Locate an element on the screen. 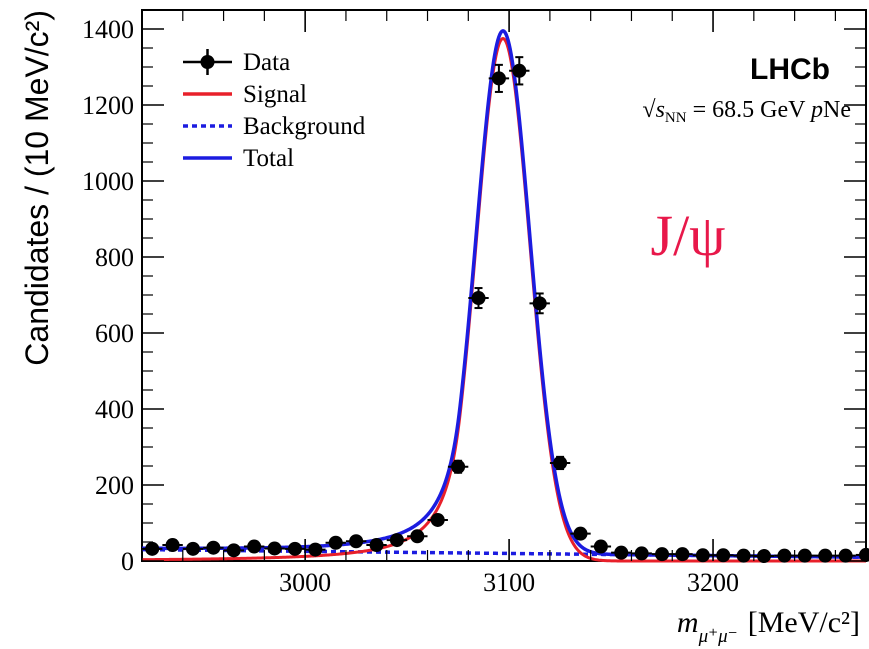  energy-label-s: s is located at coordinates (660, 110).